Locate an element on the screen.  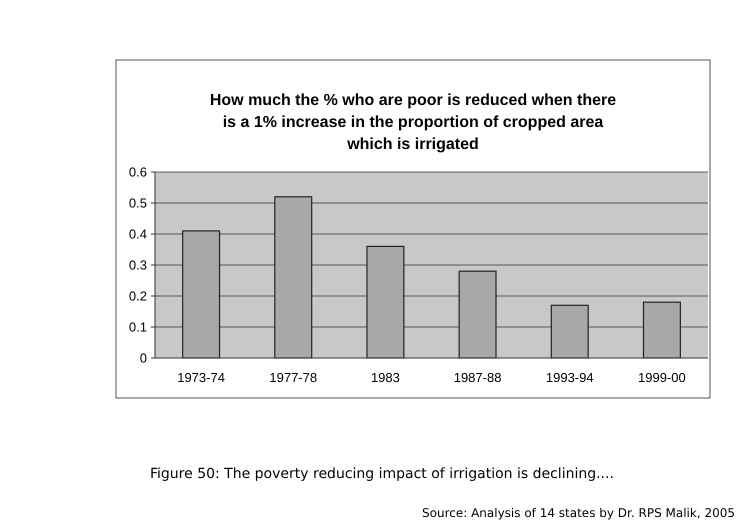
x-tick-label: 1999-00 is located at coordinates (662, 377).